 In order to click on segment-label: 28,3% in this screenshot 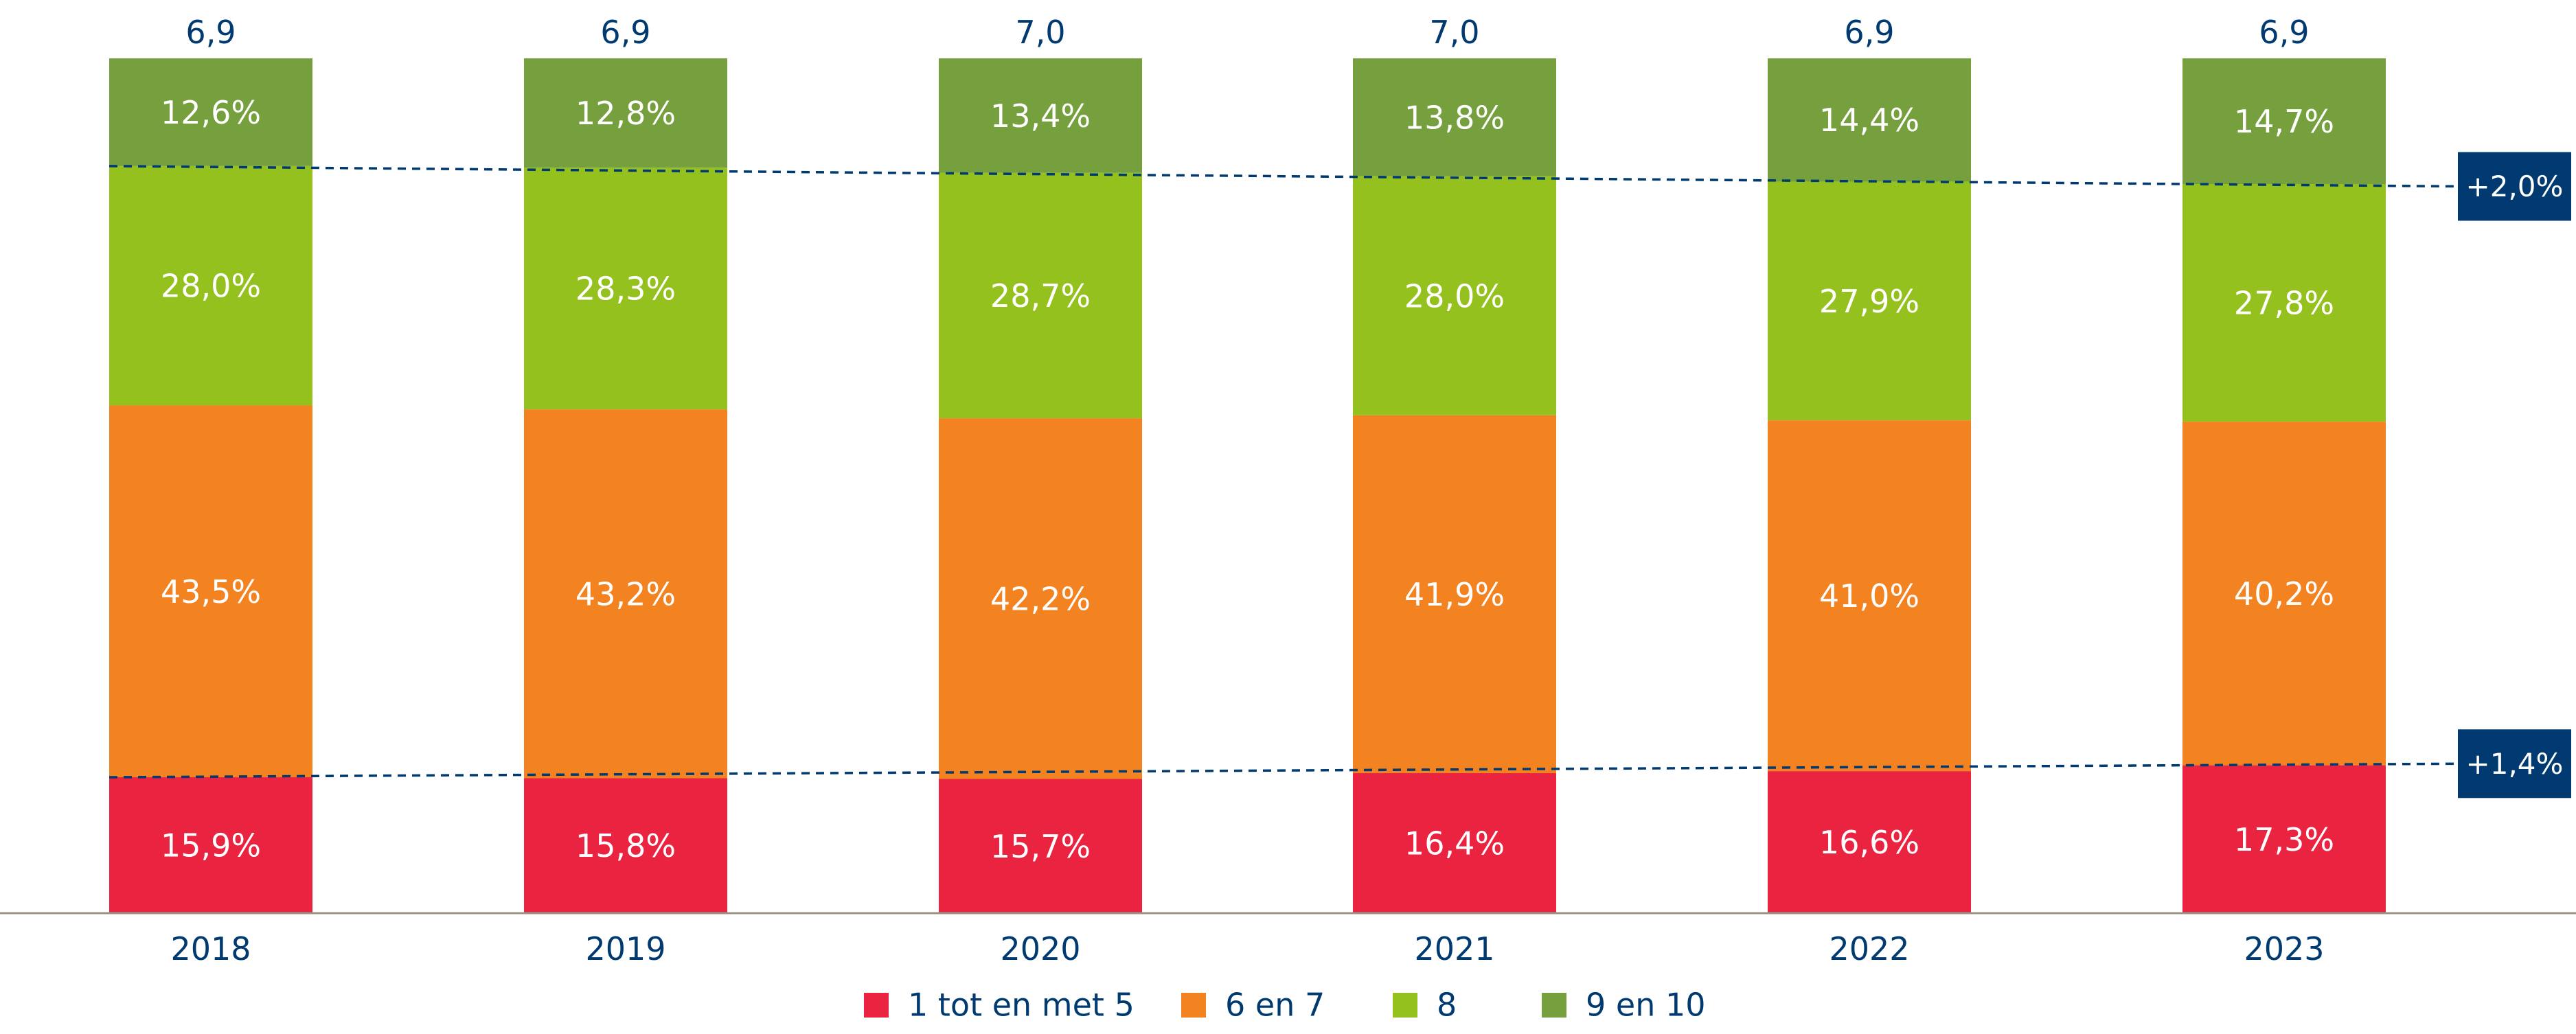, I will do `click(625, 289)`.